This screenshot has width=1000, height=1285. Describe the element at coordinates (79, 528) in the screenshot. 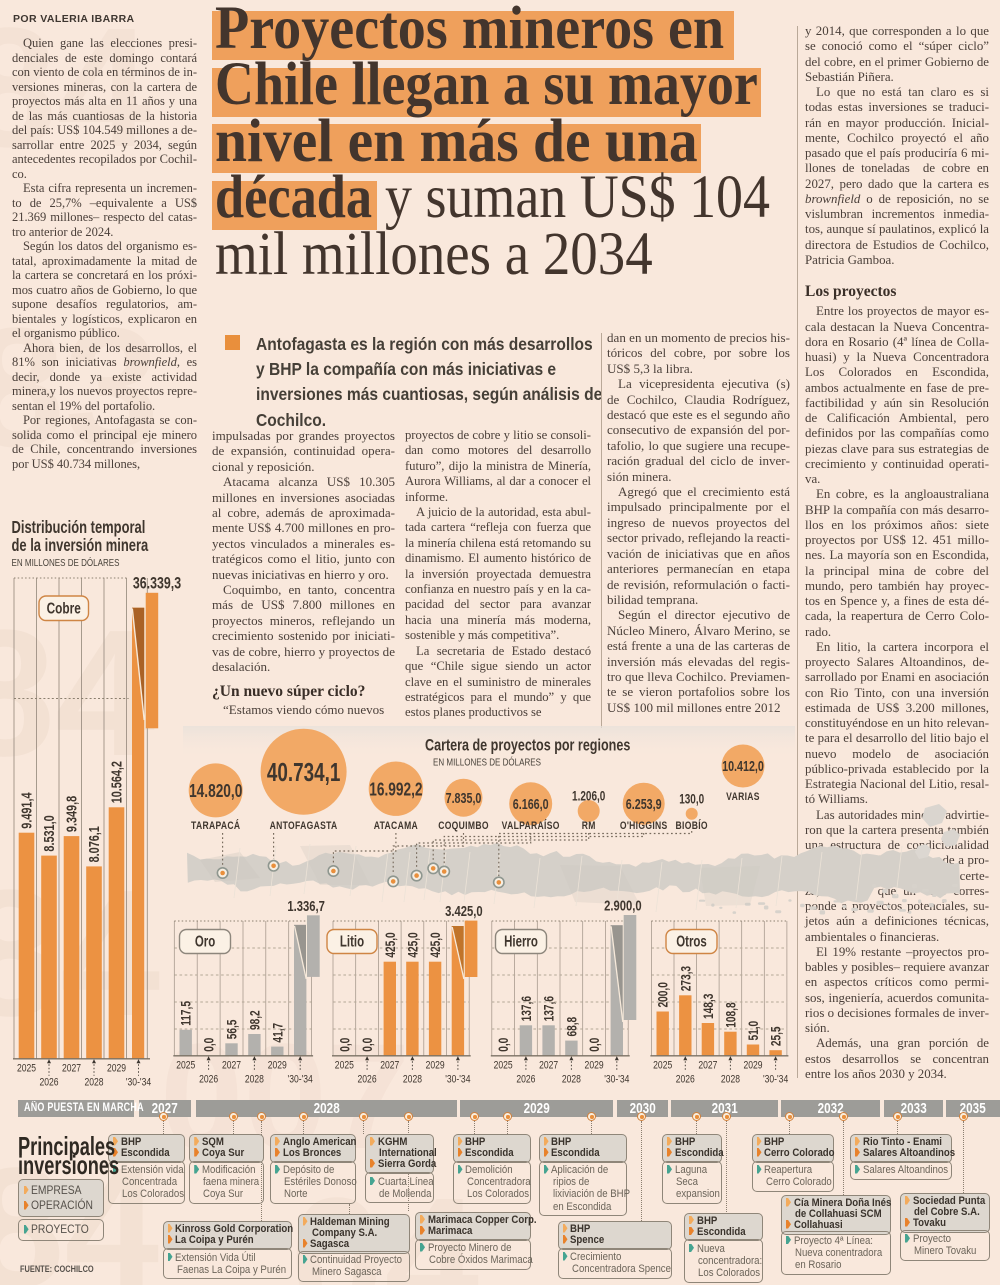

I see `svg-text: Distribución temporal` at that location.